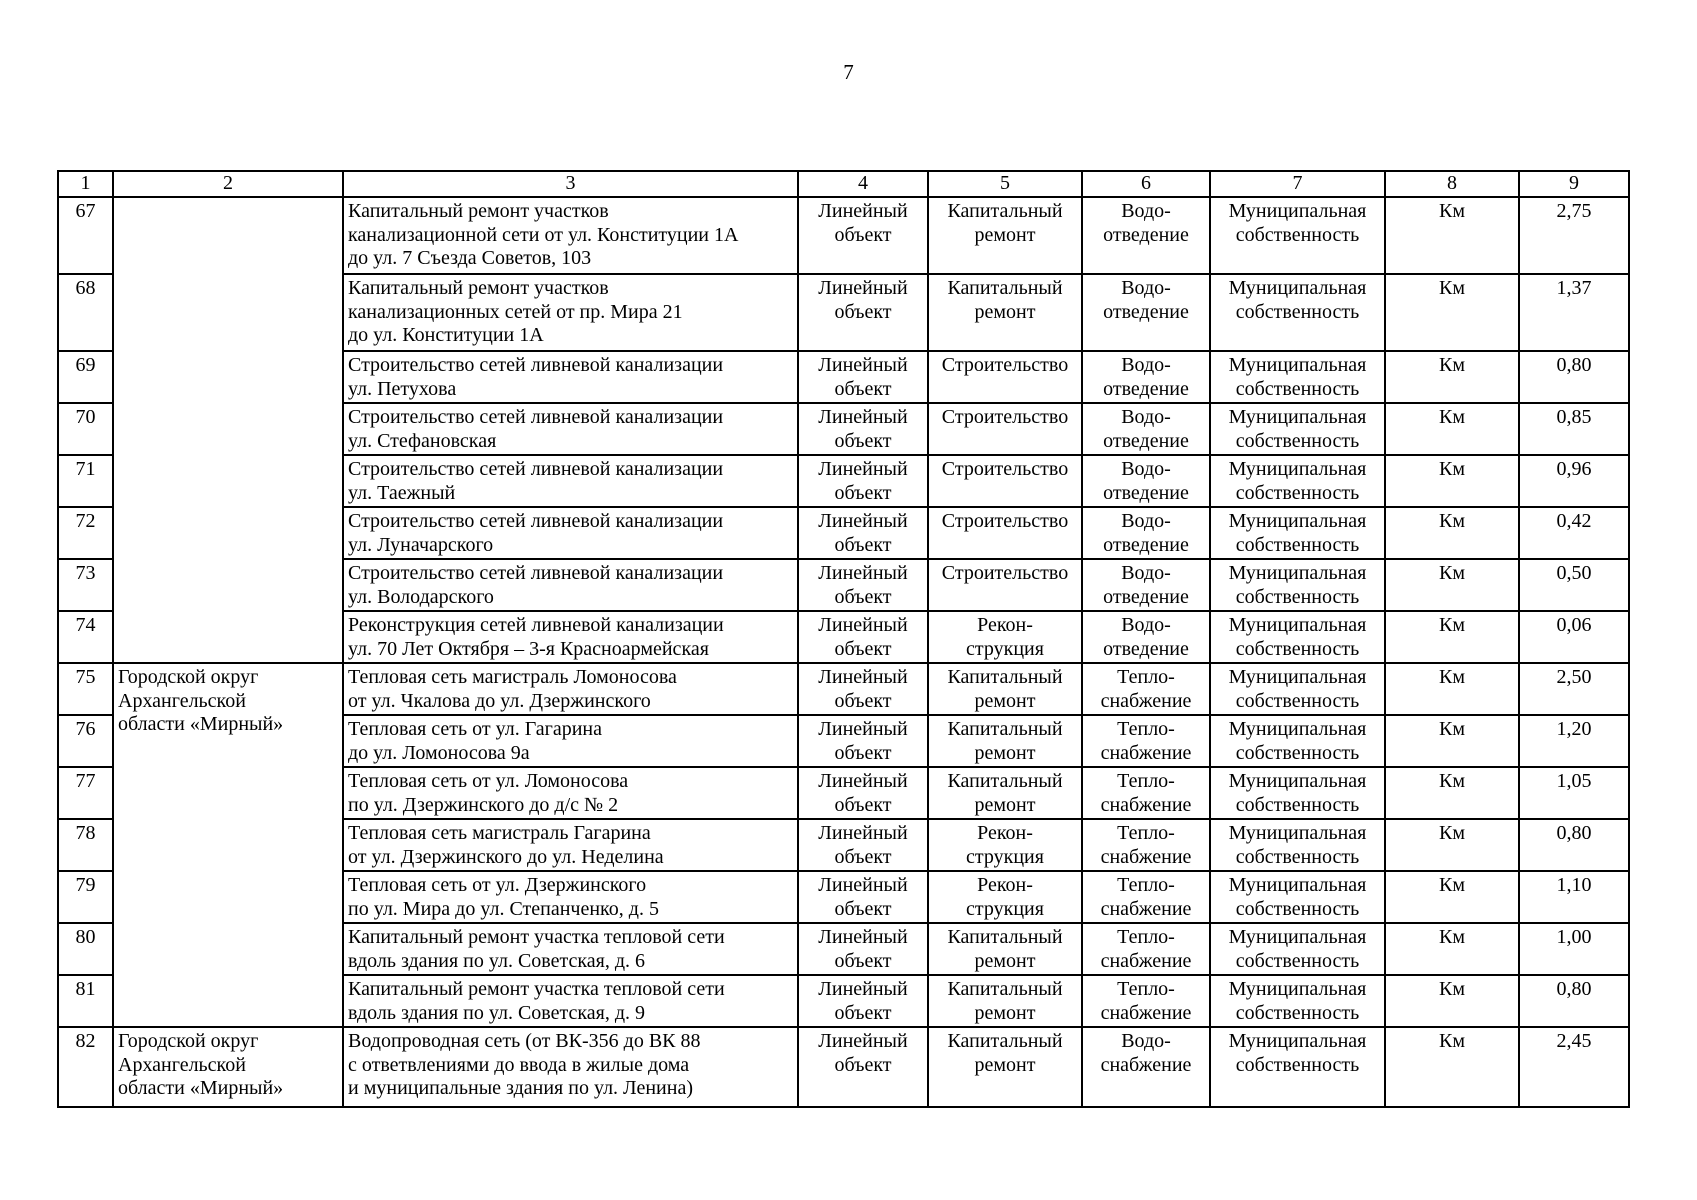 This screenshot has width=1697, height=1200. What do you see at coordinates (1574, 429) in the screenshot?
I see `length-value-cell: 0,85` at bounding box center [1574, 429].